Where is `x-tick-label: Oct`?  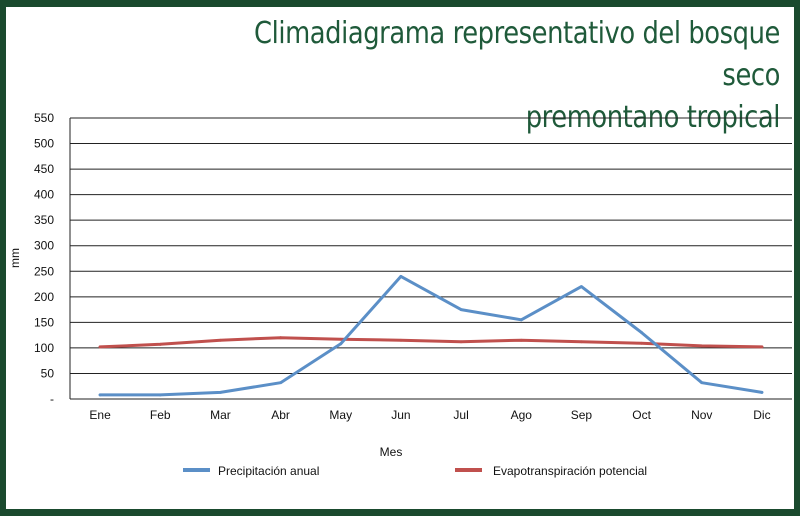 x-tick-label: Oct is located at coordinates (641, 415).